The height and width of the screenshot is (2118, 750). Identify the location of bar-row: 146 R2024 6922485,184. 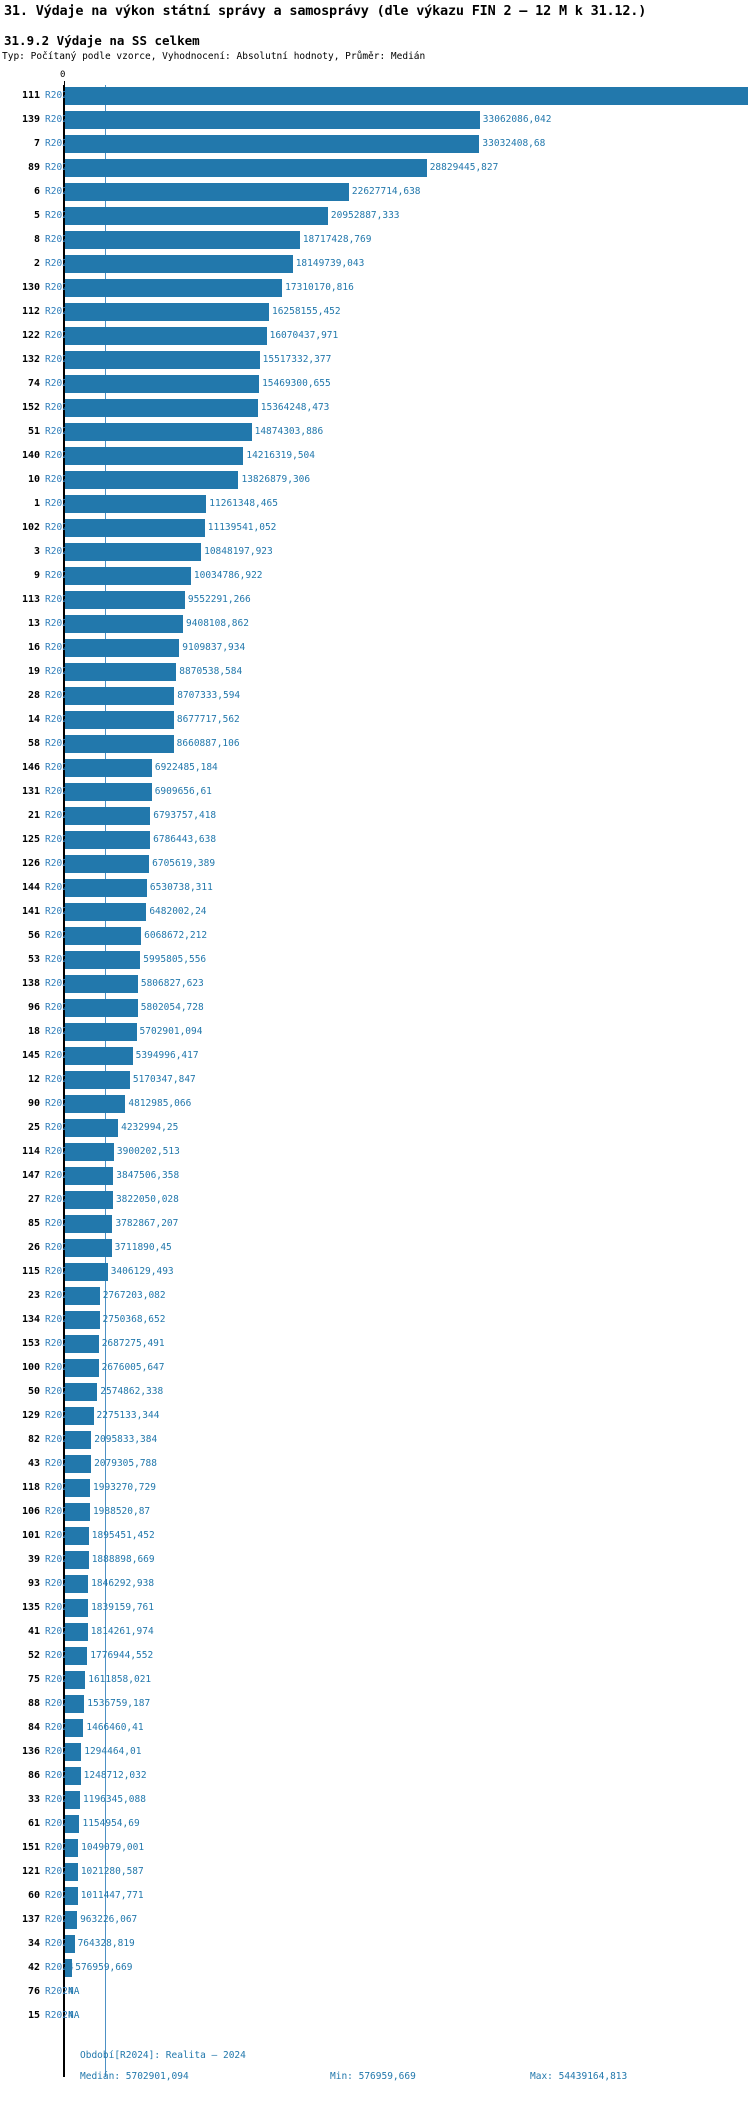
(375, 769).